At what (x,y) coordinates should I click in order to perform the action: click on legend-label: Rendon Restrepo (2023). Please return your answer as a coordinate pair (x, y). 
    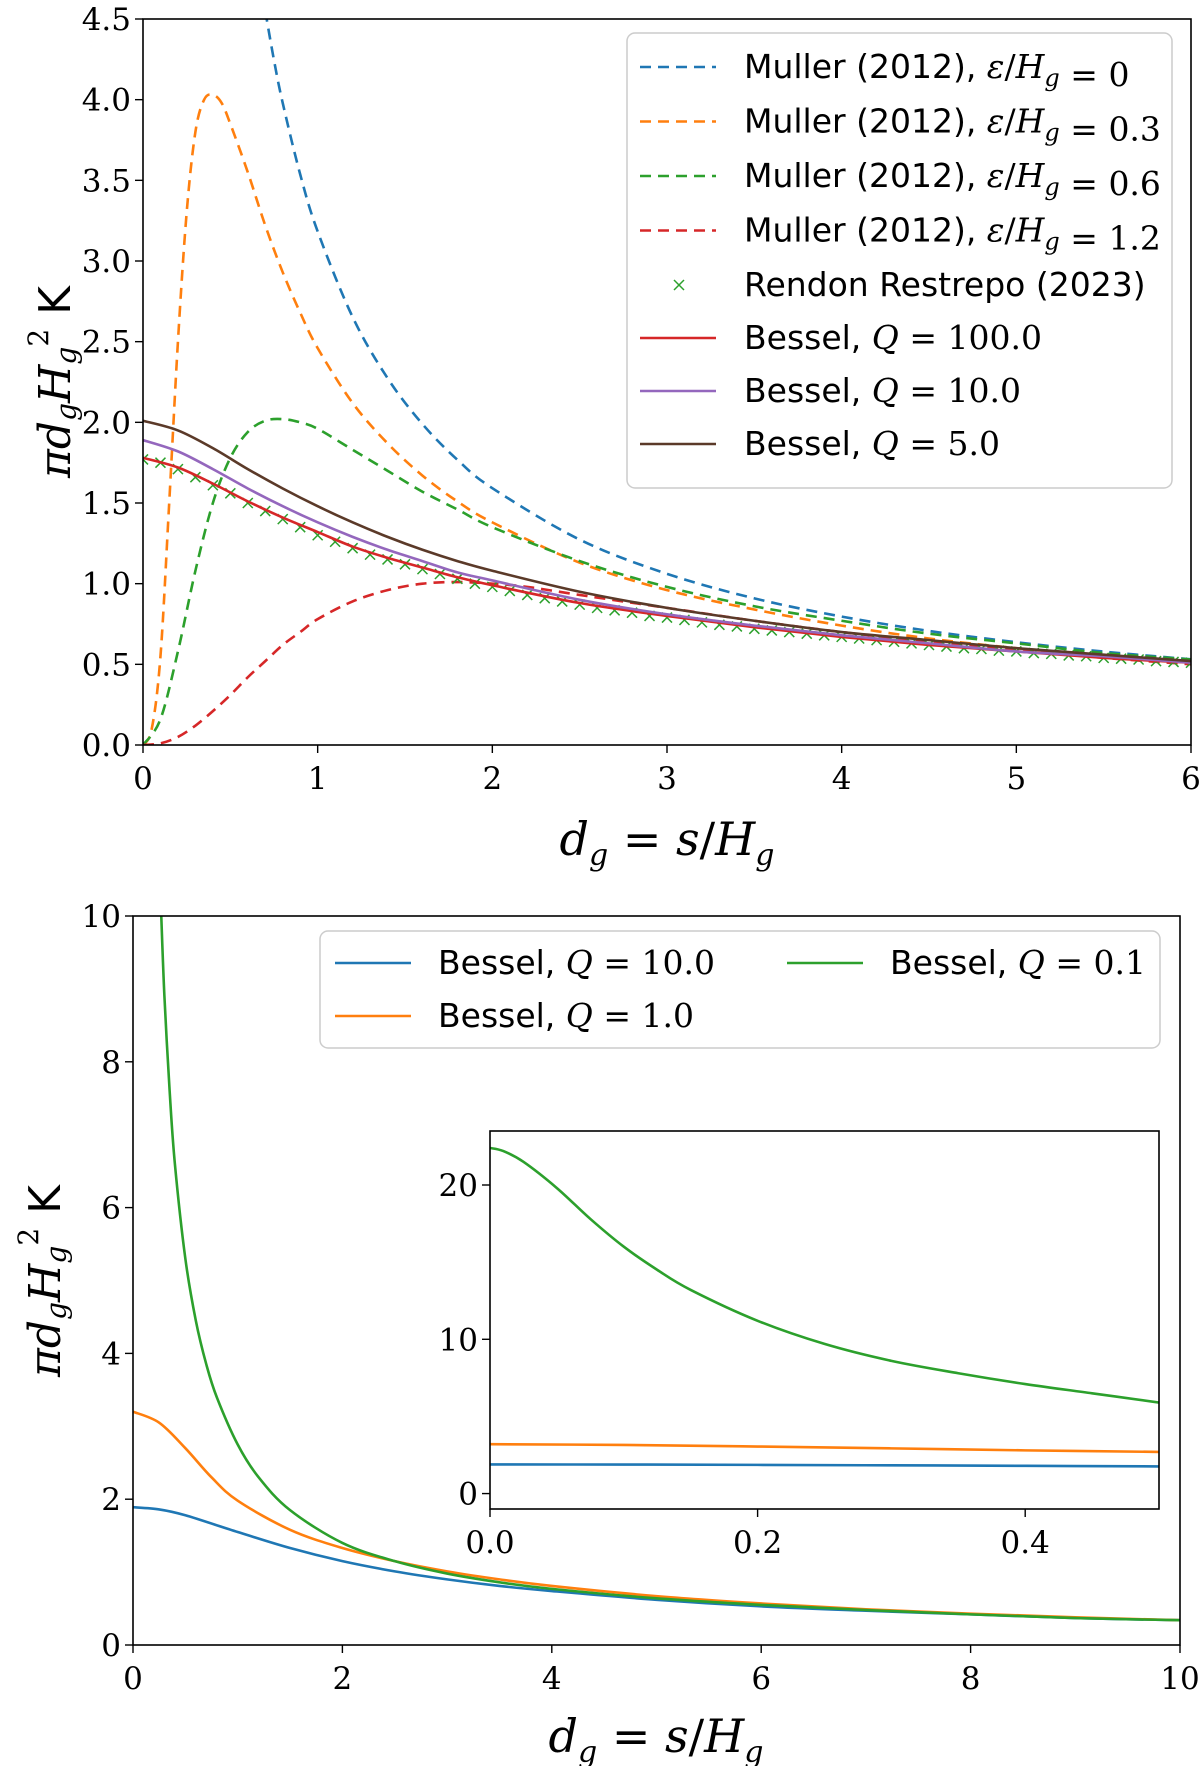
    Looking at the image, I should click on (945, 284).